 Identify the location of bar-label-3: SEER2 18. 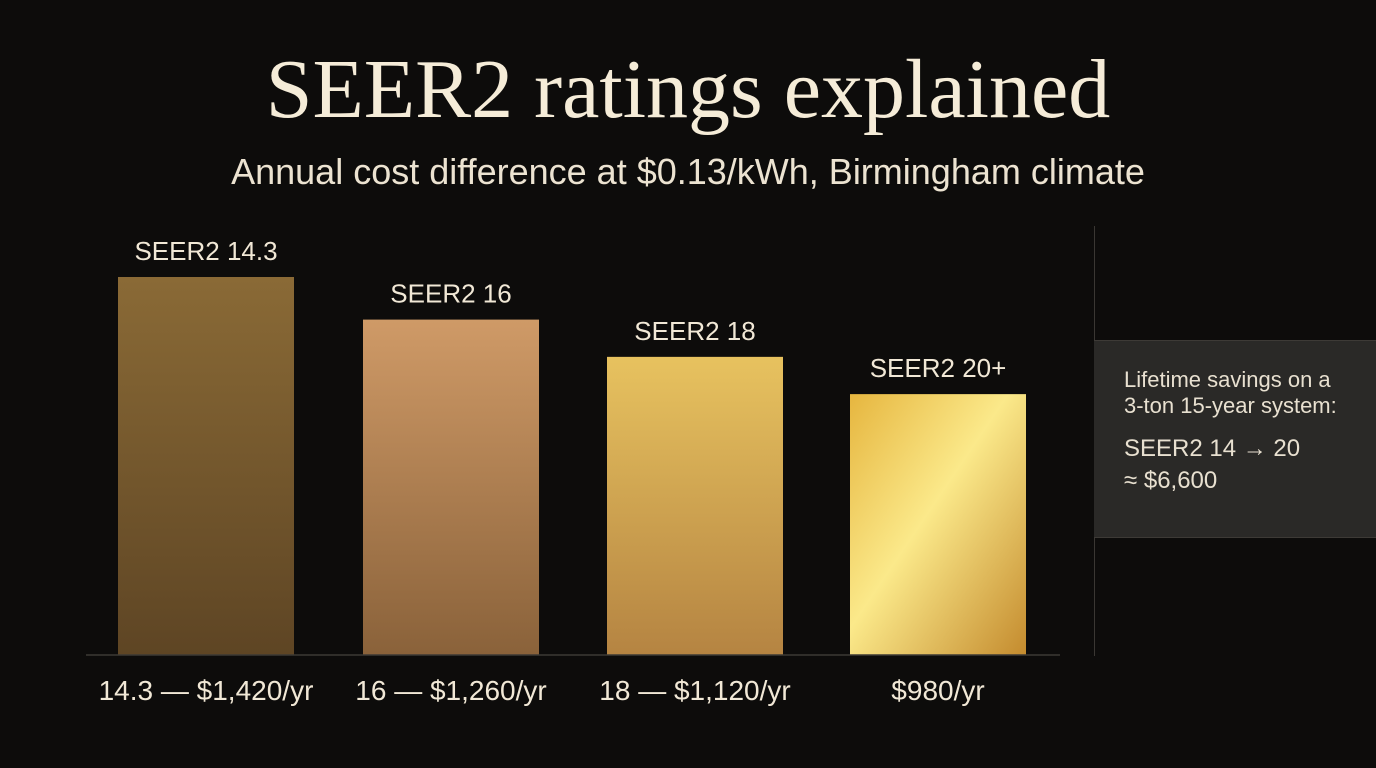
(694, 331).